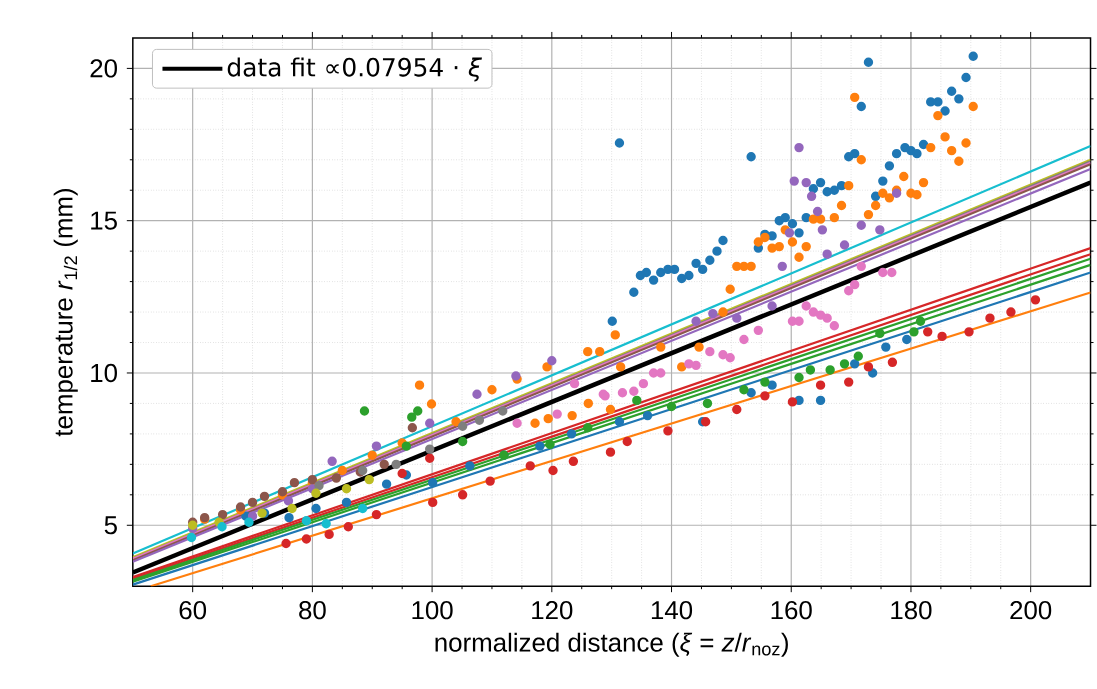 The height and width of the screenshot is (689, 1097). I want to click on y-tick-label: 10, so click(104, 373).